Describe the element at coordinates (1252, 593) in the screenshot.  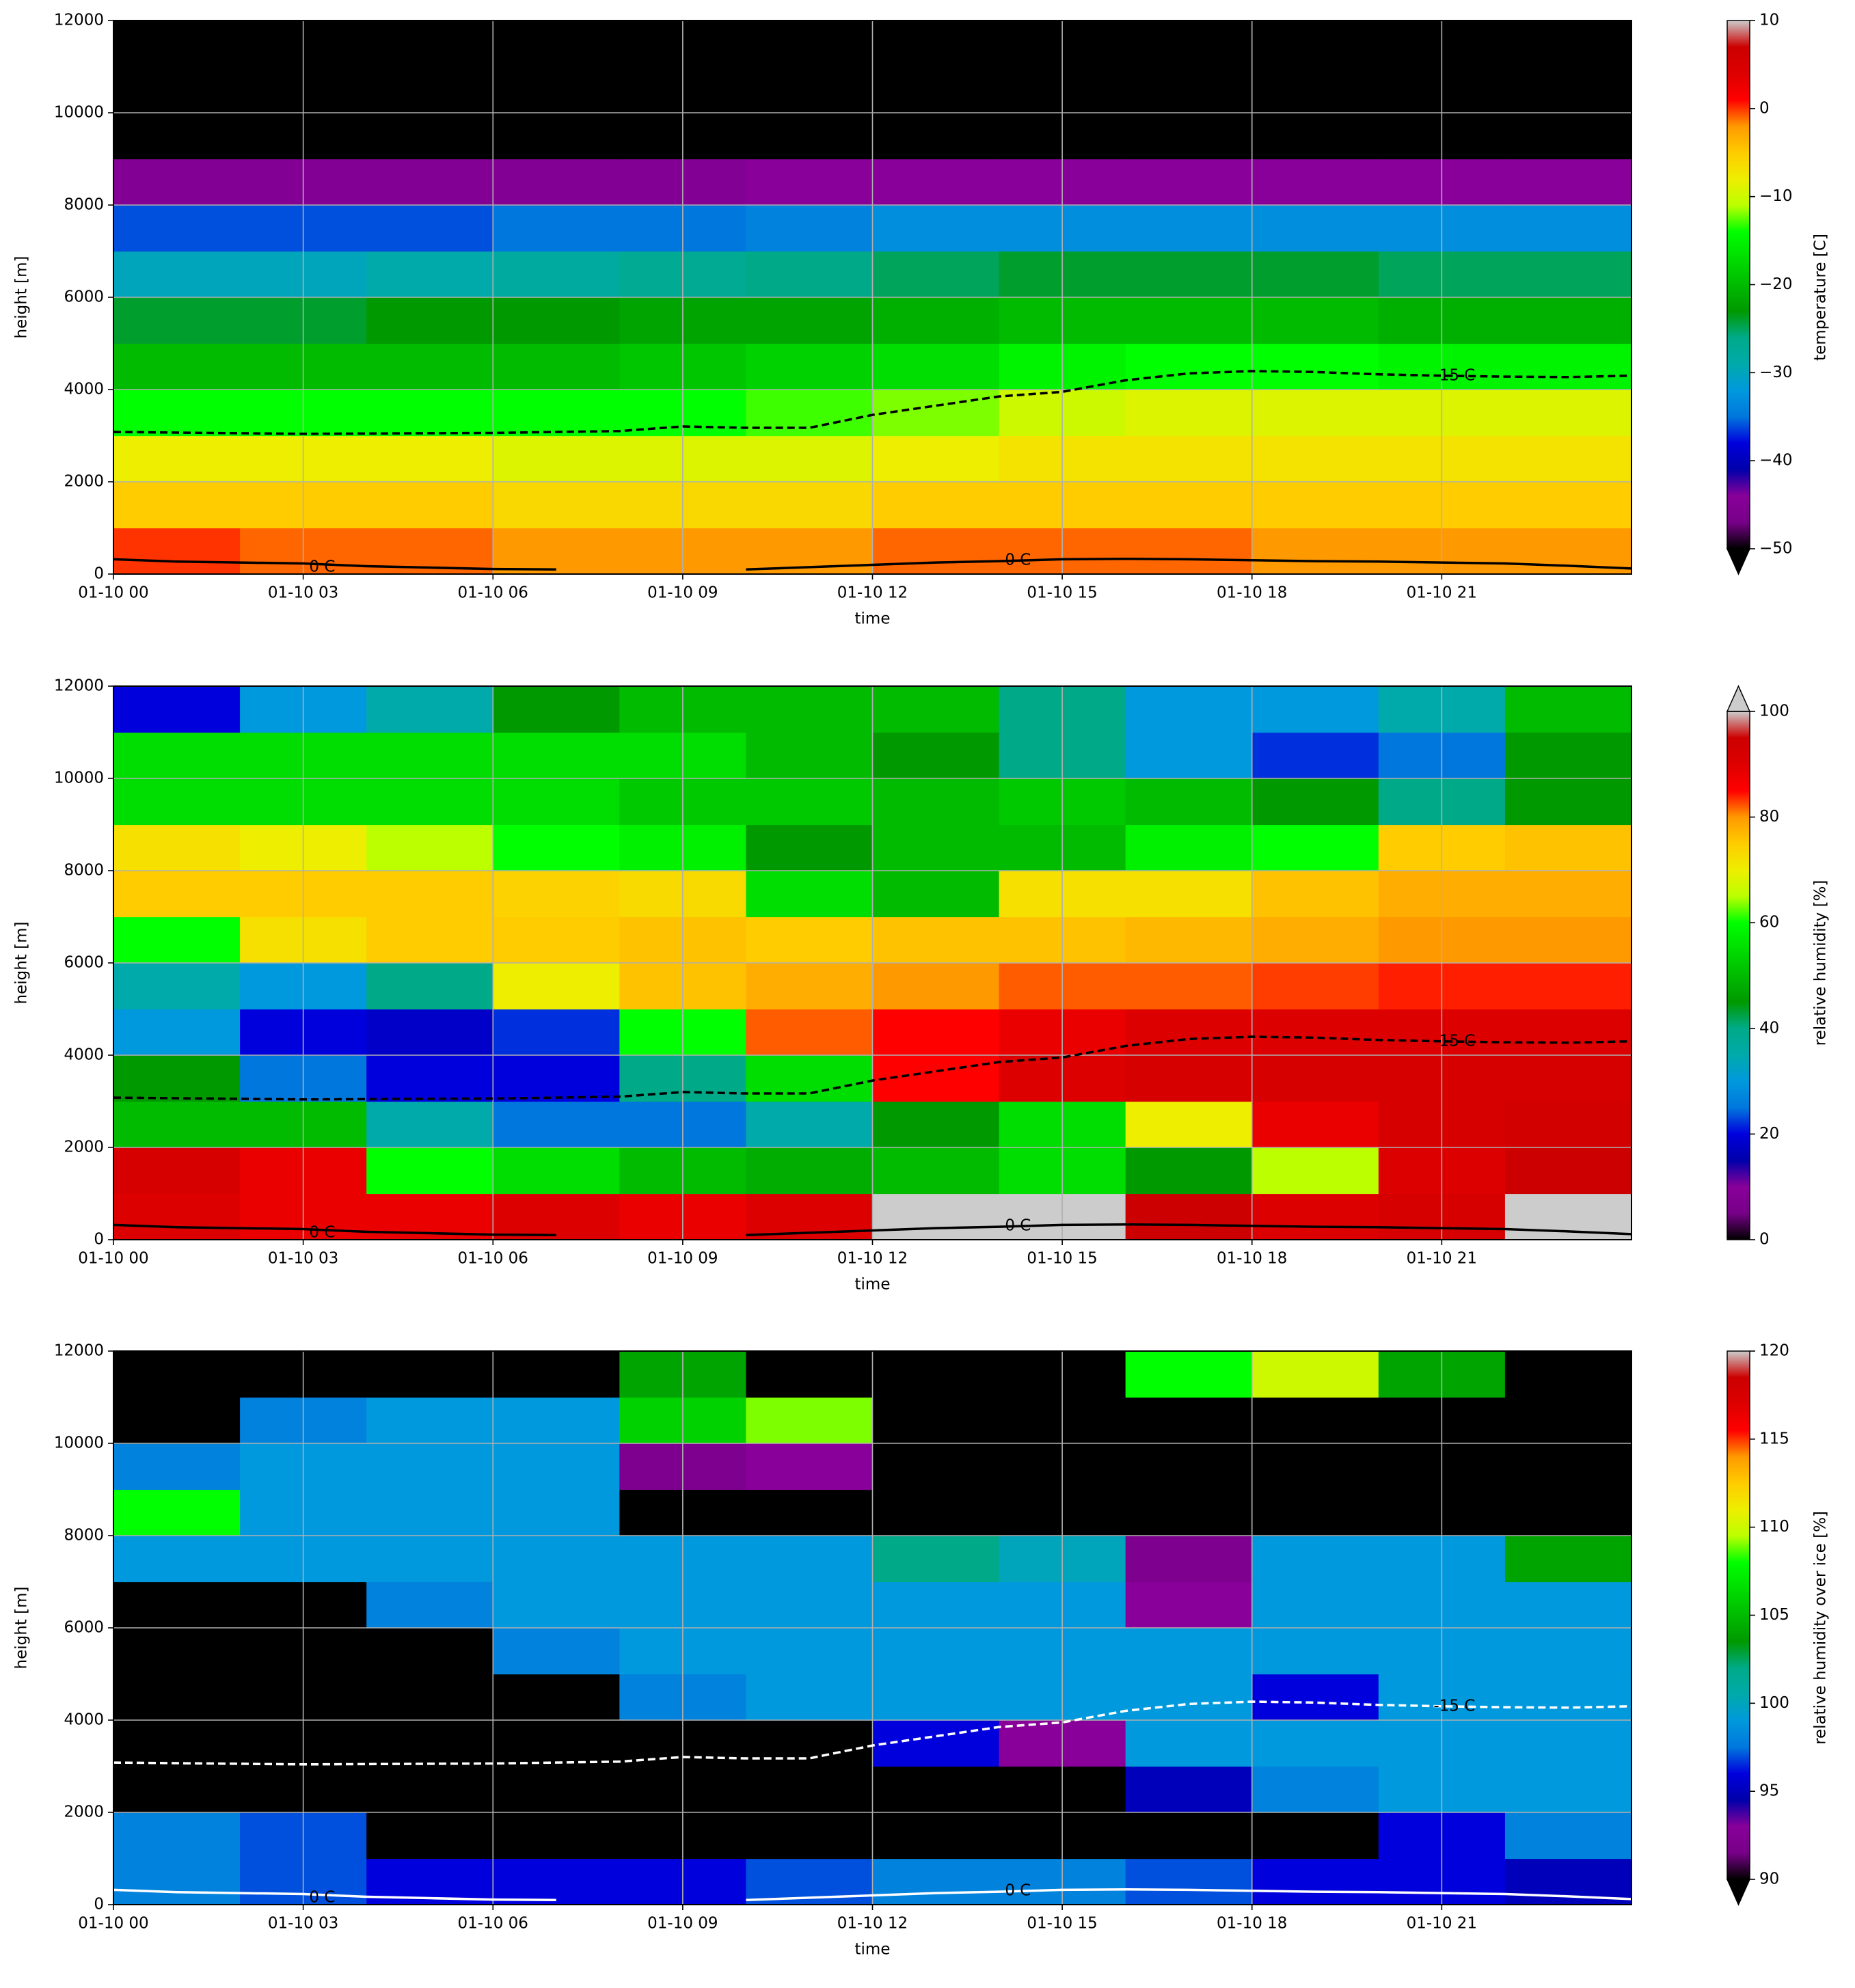
I see `x-tick-label: 01-10 18` at that location.